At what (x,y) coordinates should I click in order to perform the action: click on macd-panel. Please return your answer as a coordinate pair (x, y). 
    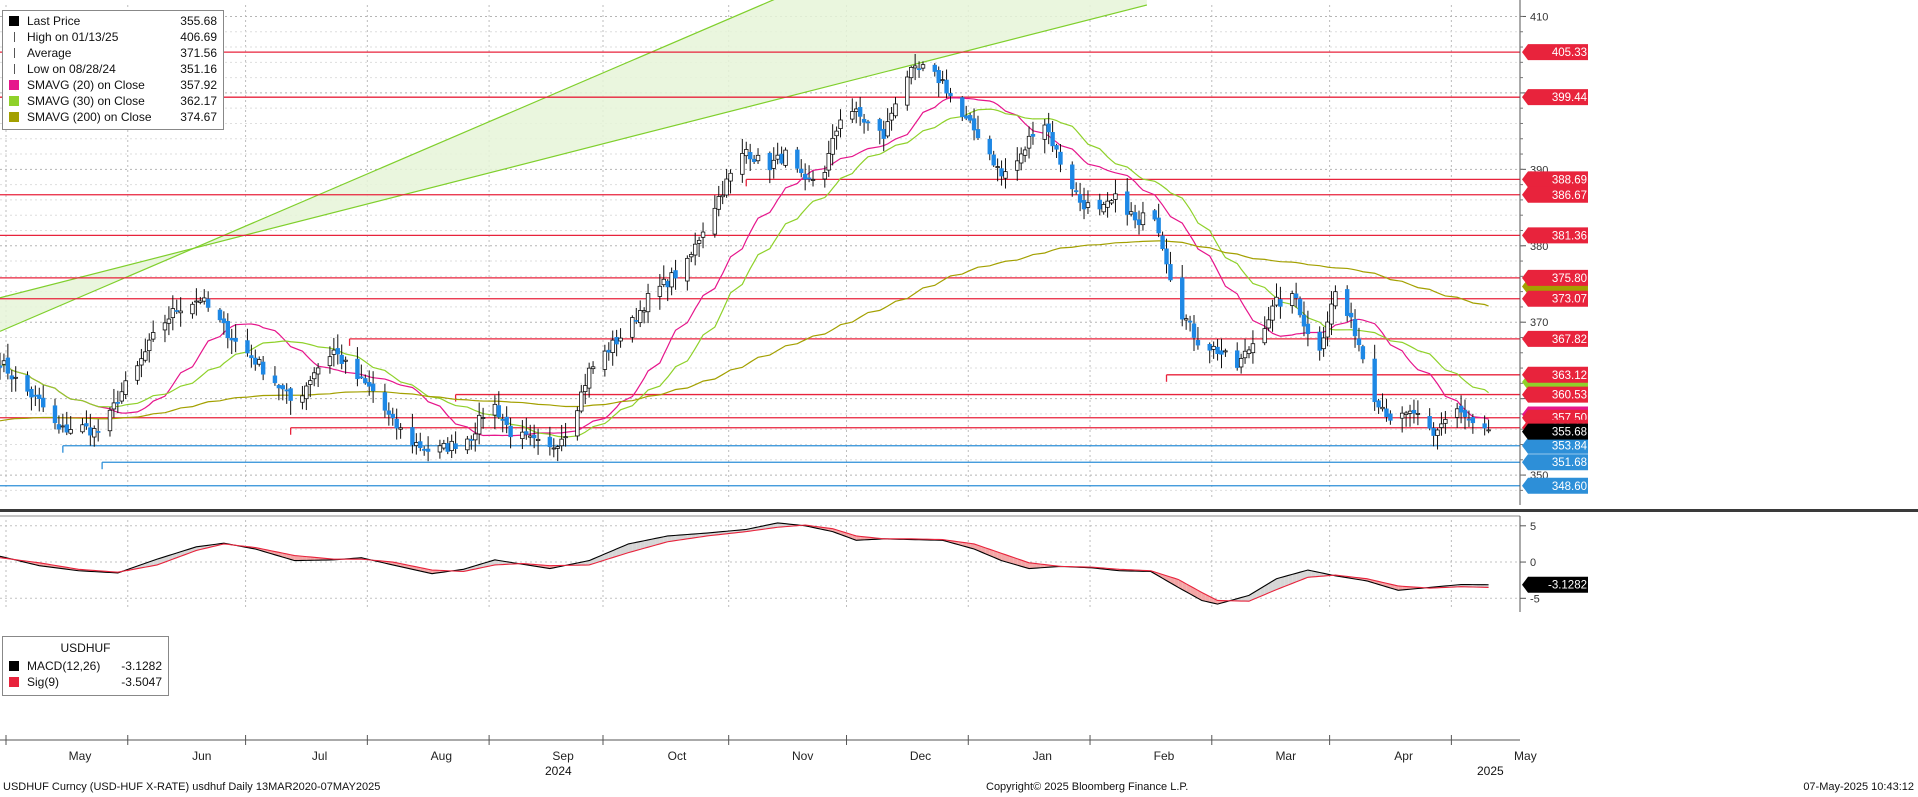
    Looking at the image, I should click on (959, 557).